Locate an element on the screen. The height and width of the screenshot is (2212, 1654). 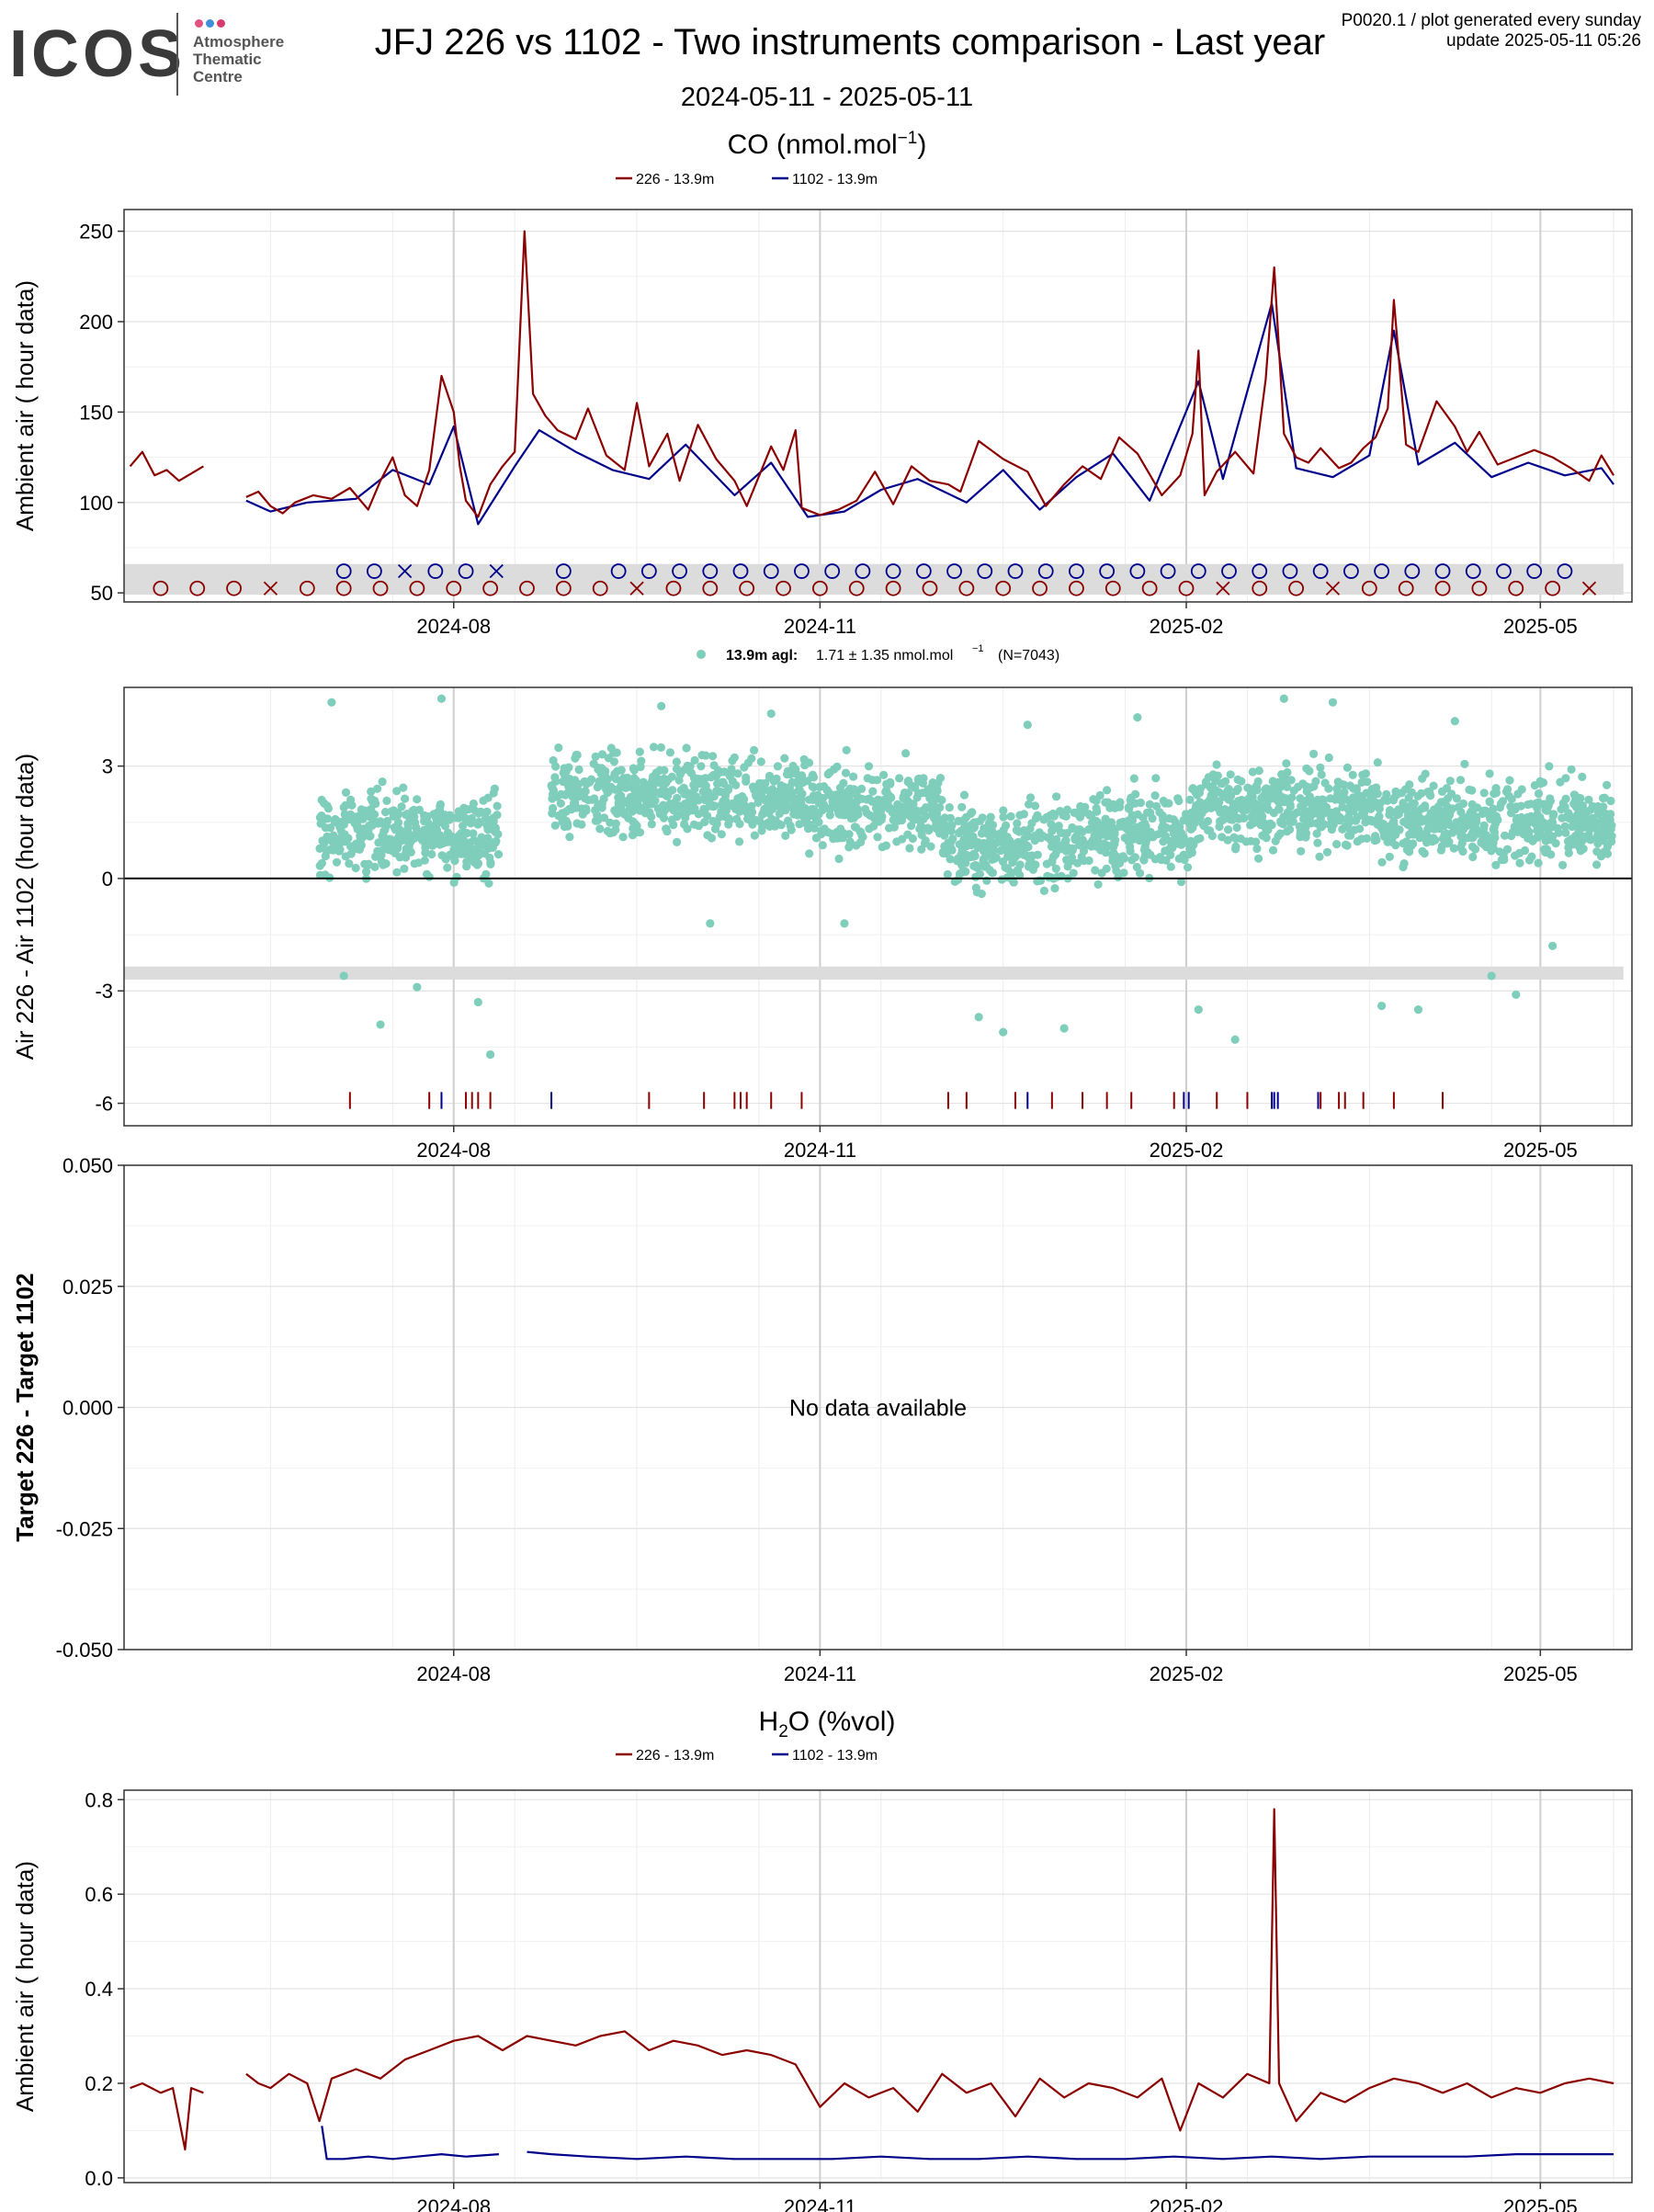
h2o-xtick-label: 2024-08 is located at coordinates (453, 2203).